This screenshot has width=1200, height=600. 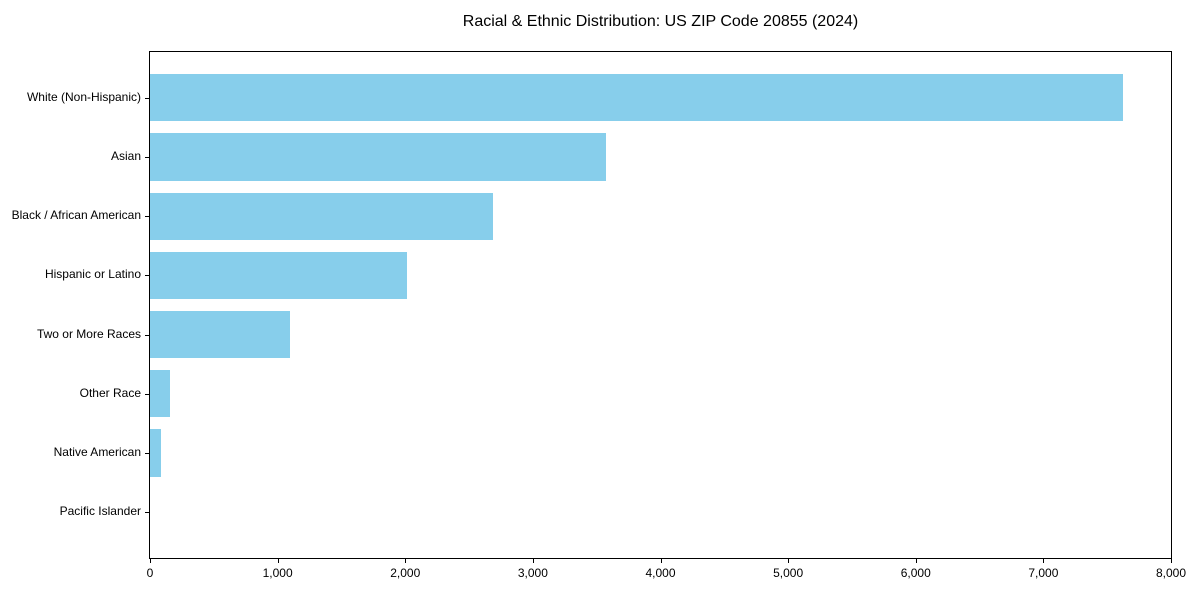 I want to click on x-tick-label: 8,000, so click(x=1171, y=573).